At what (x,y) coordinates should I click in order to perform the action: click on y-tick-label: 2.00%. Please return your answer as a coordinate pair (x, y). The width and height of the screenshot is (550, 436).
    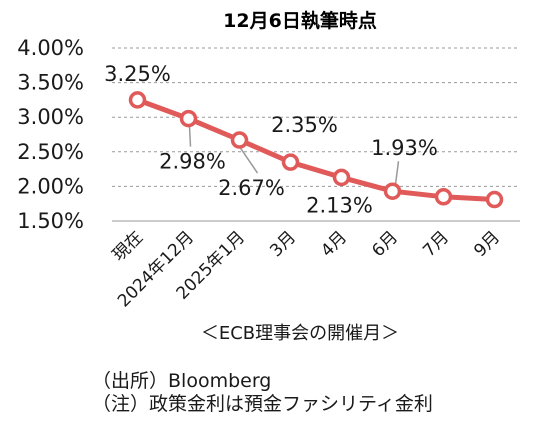
    Looking at the image, I should click on (50, 186).